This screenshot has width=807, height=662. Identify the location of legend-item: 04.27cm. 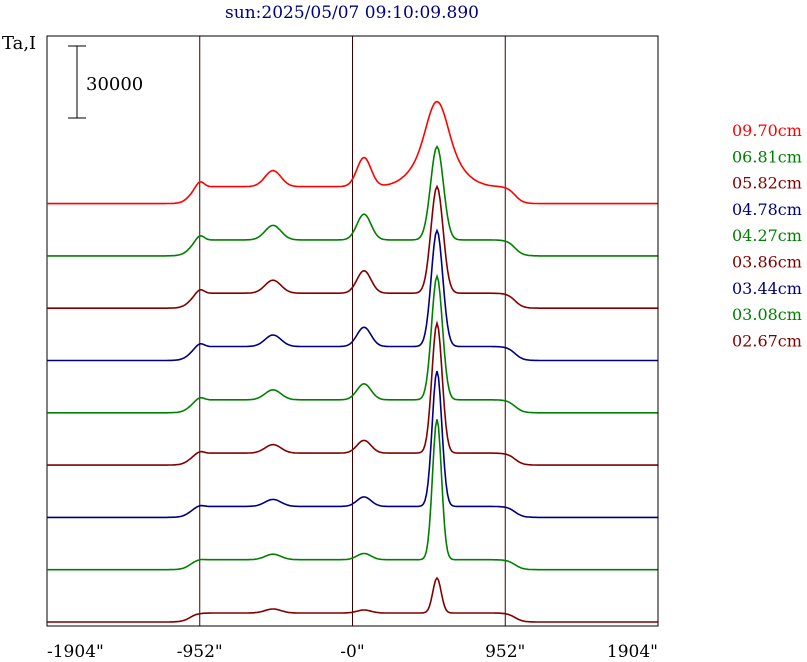
(767, 235).